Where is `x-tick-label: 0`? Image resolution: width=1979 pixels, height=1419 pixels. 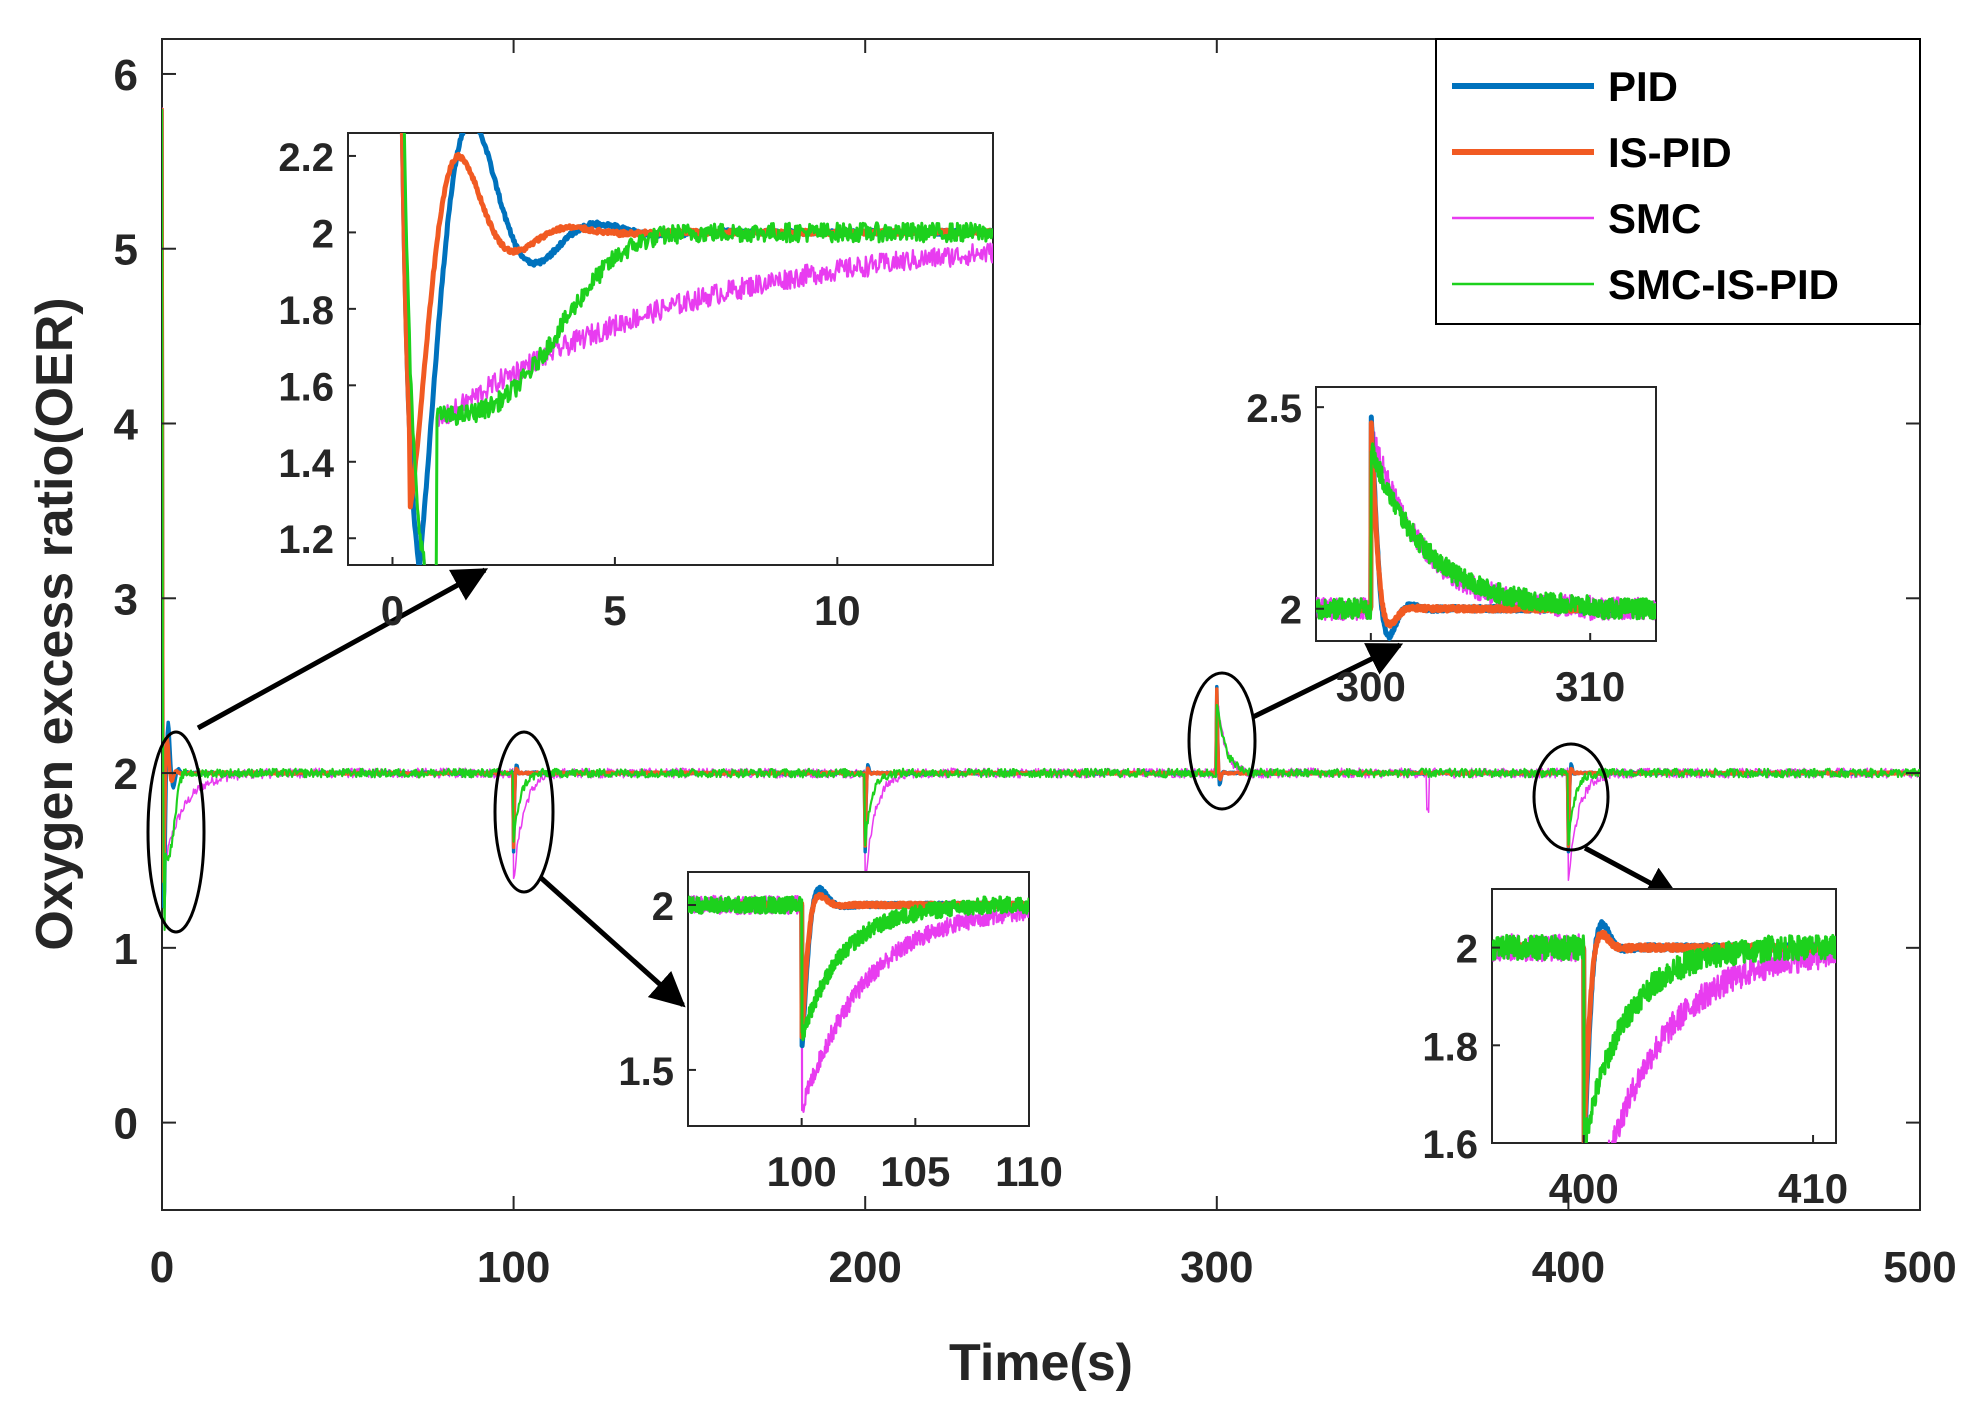
x-tick-label: 0 is located at coordinates (162, 1267).